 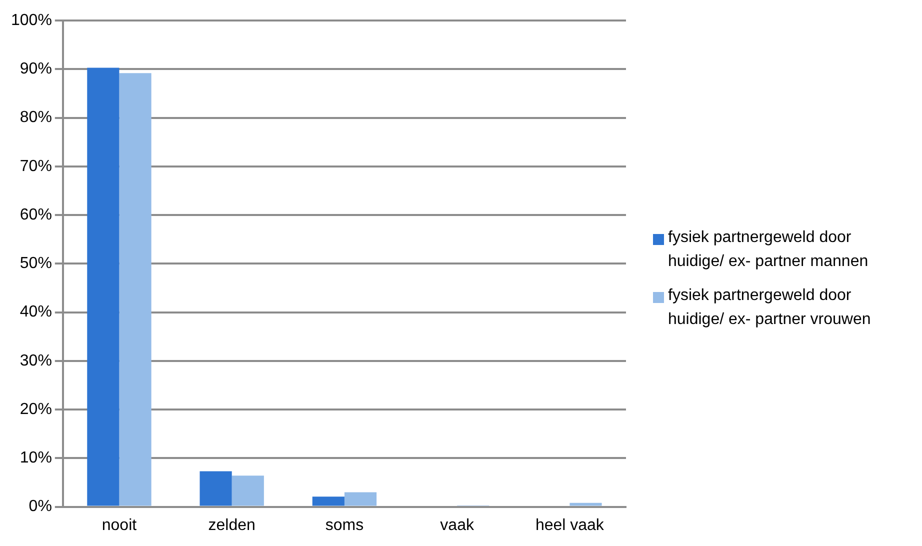 What do you see at coordinates (457, 525) in the screenshot?
I see `x-tick-label: vaak` at bounding box center [457, 525].